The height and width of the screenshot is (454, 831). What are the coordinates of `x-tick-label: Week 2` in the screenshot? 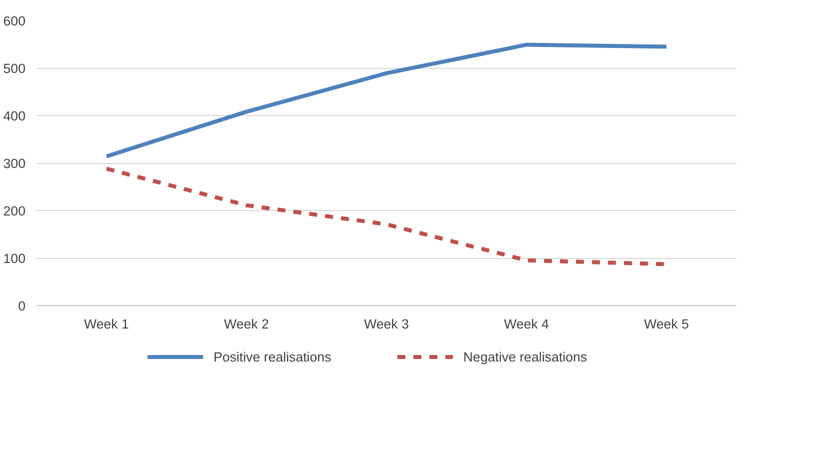 It's located at (246, 324).